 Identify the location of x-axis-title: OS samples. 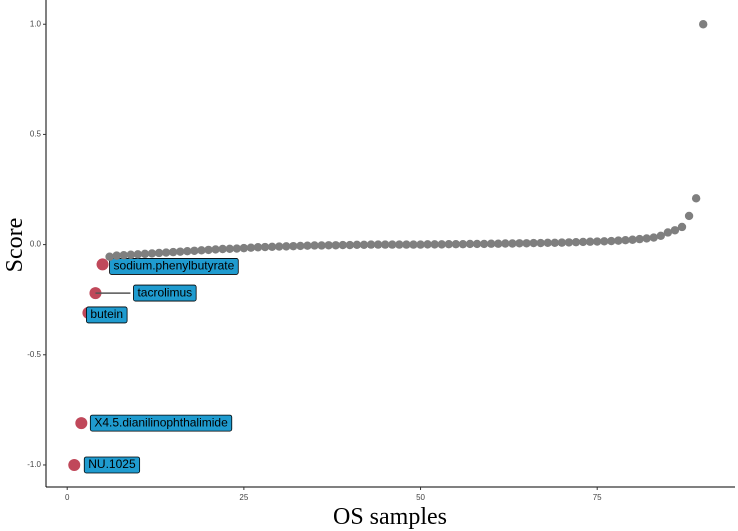
(390, 517).